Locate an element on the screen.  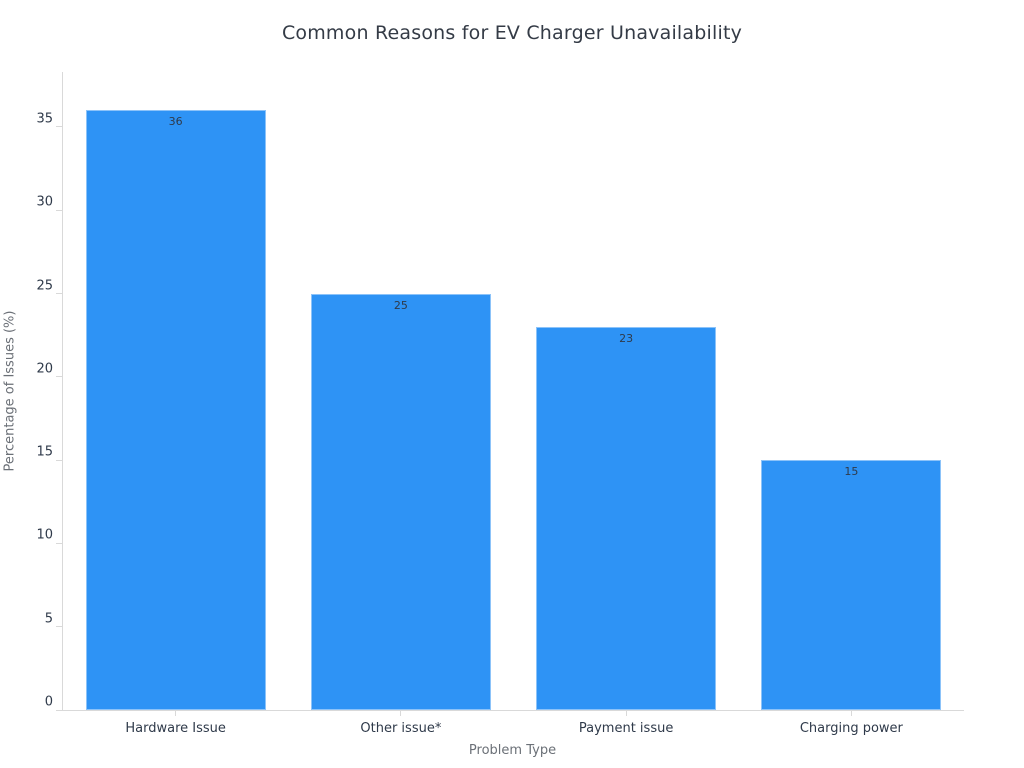
y-tick-label: 10 is located at coordinates (44, 535).